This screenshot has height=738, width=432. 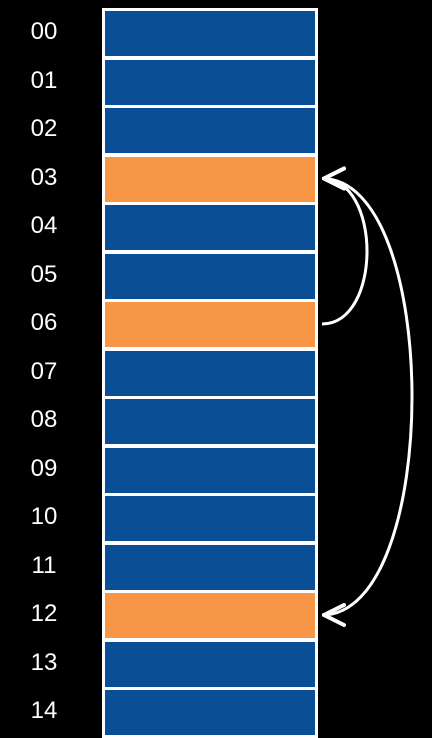 What do you see at coordinates (44, 371) in the screenshot?
I see `index-label-07: 07` at bounding box center [44, 371].